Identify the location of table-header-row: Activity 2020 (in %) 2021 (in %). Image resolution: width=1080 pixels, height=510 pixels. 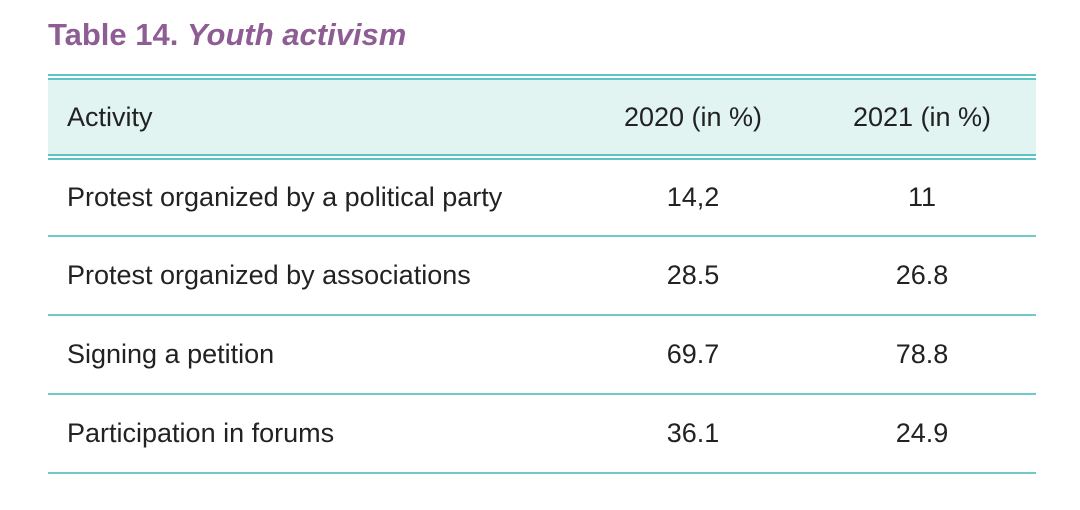
(542, 117).